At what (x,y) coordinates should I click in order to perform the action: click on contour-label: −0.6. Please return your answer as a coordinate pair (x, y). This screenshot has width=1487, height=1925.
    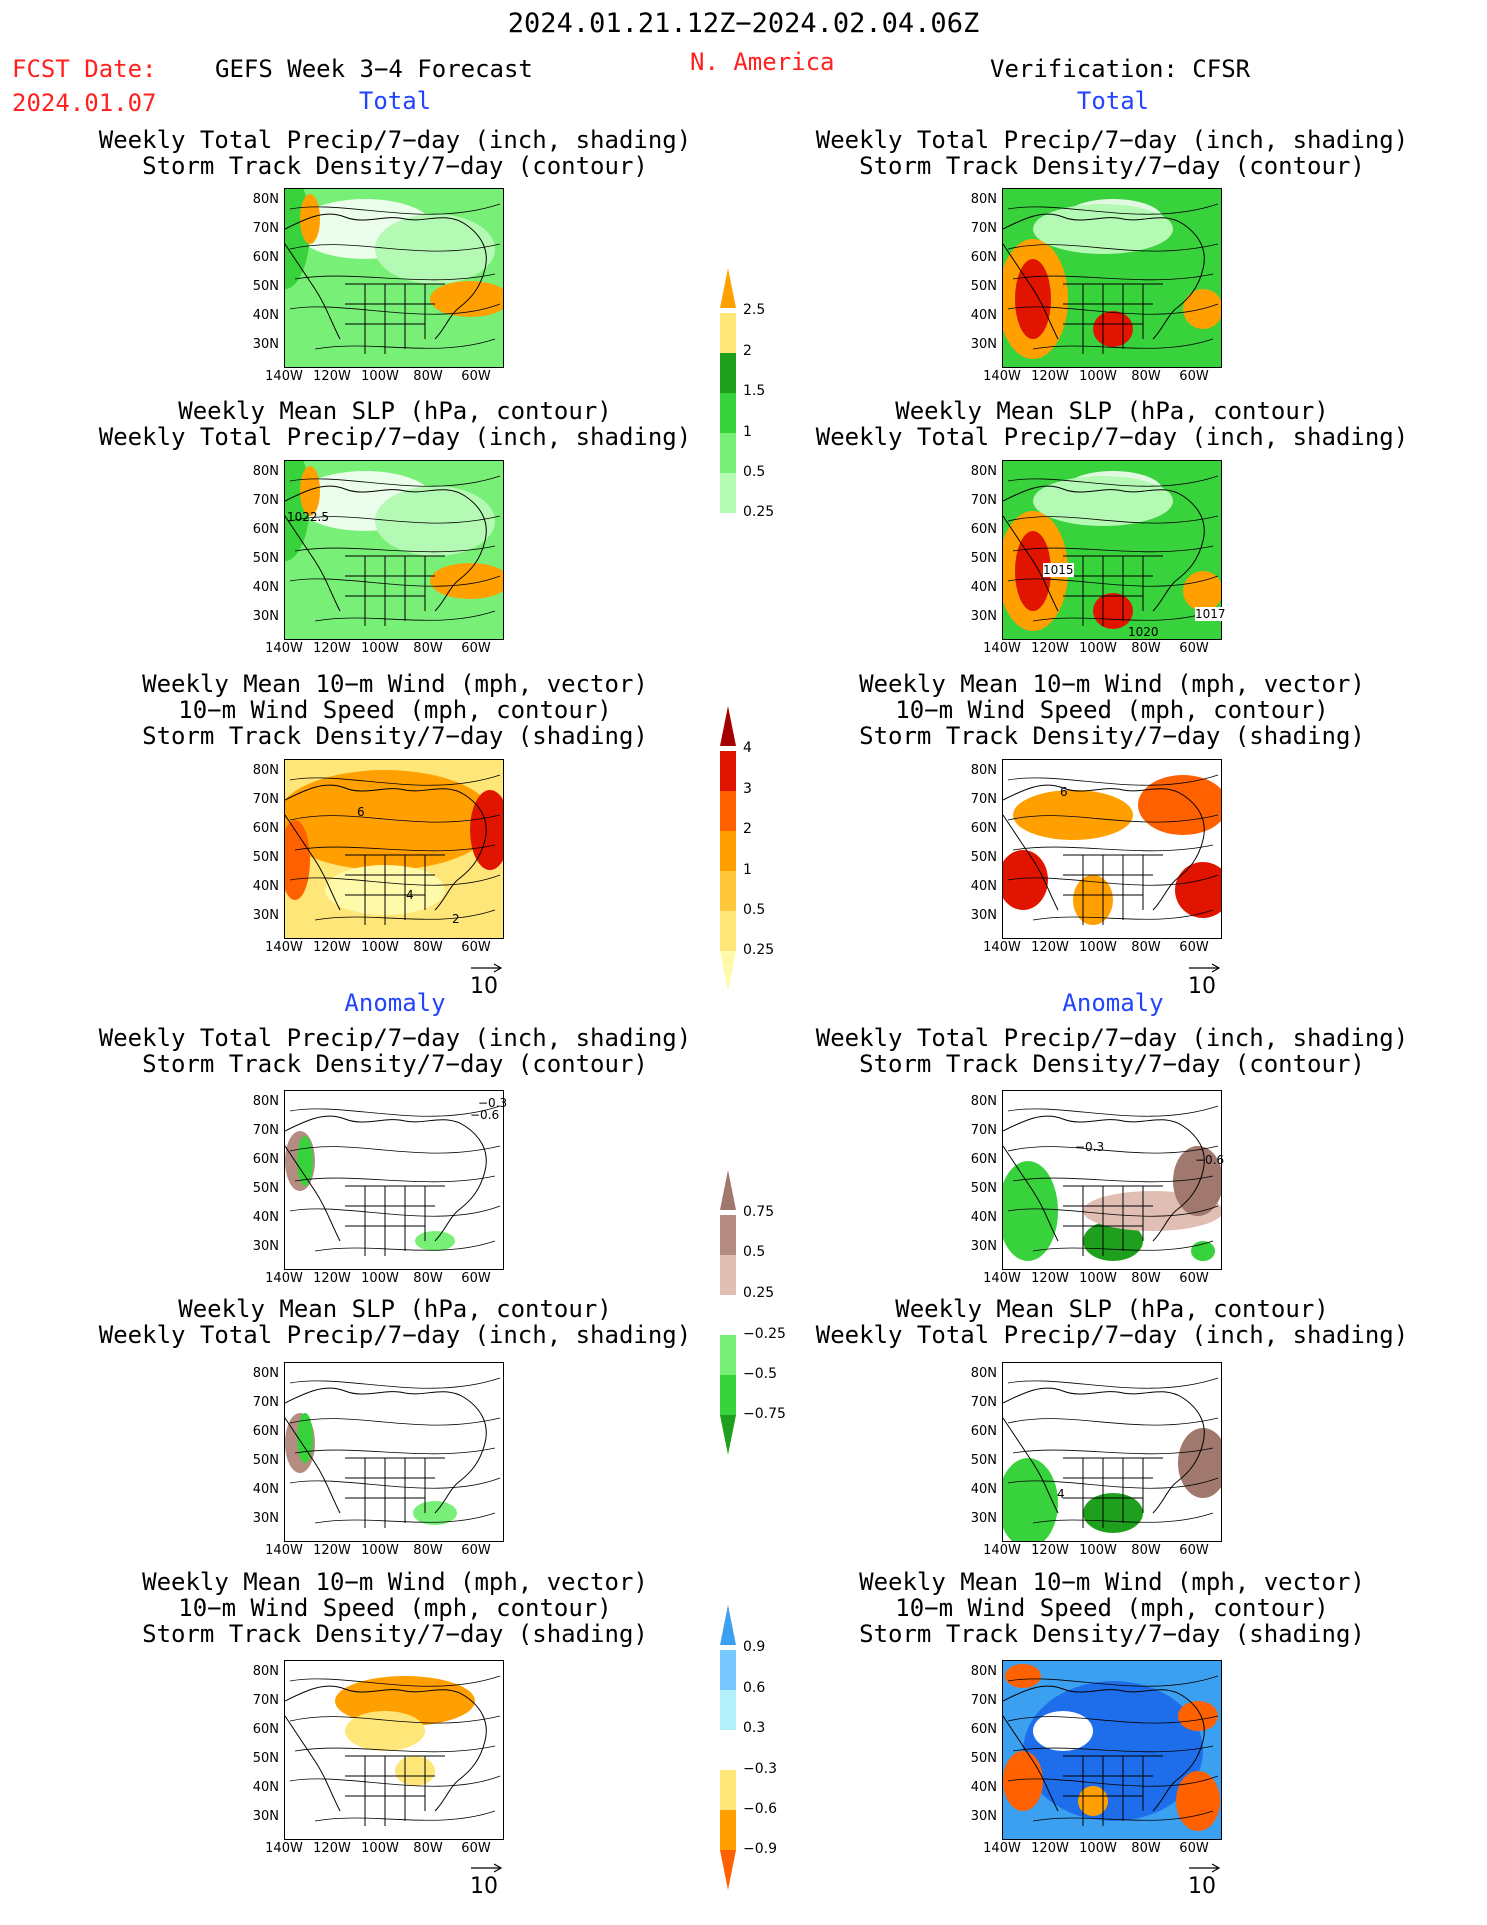
    Looking at the image, I should click on (485, 1115).